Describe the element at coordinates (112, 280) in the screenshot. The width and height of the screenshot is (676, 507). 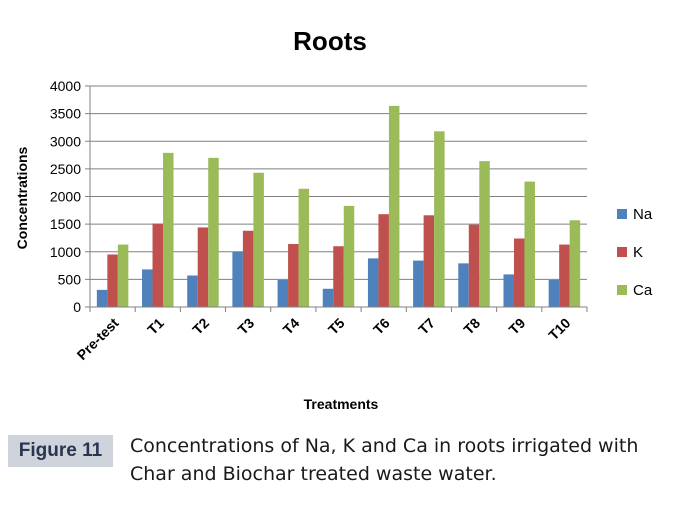
I see `bar-k-pre-test` at that location.